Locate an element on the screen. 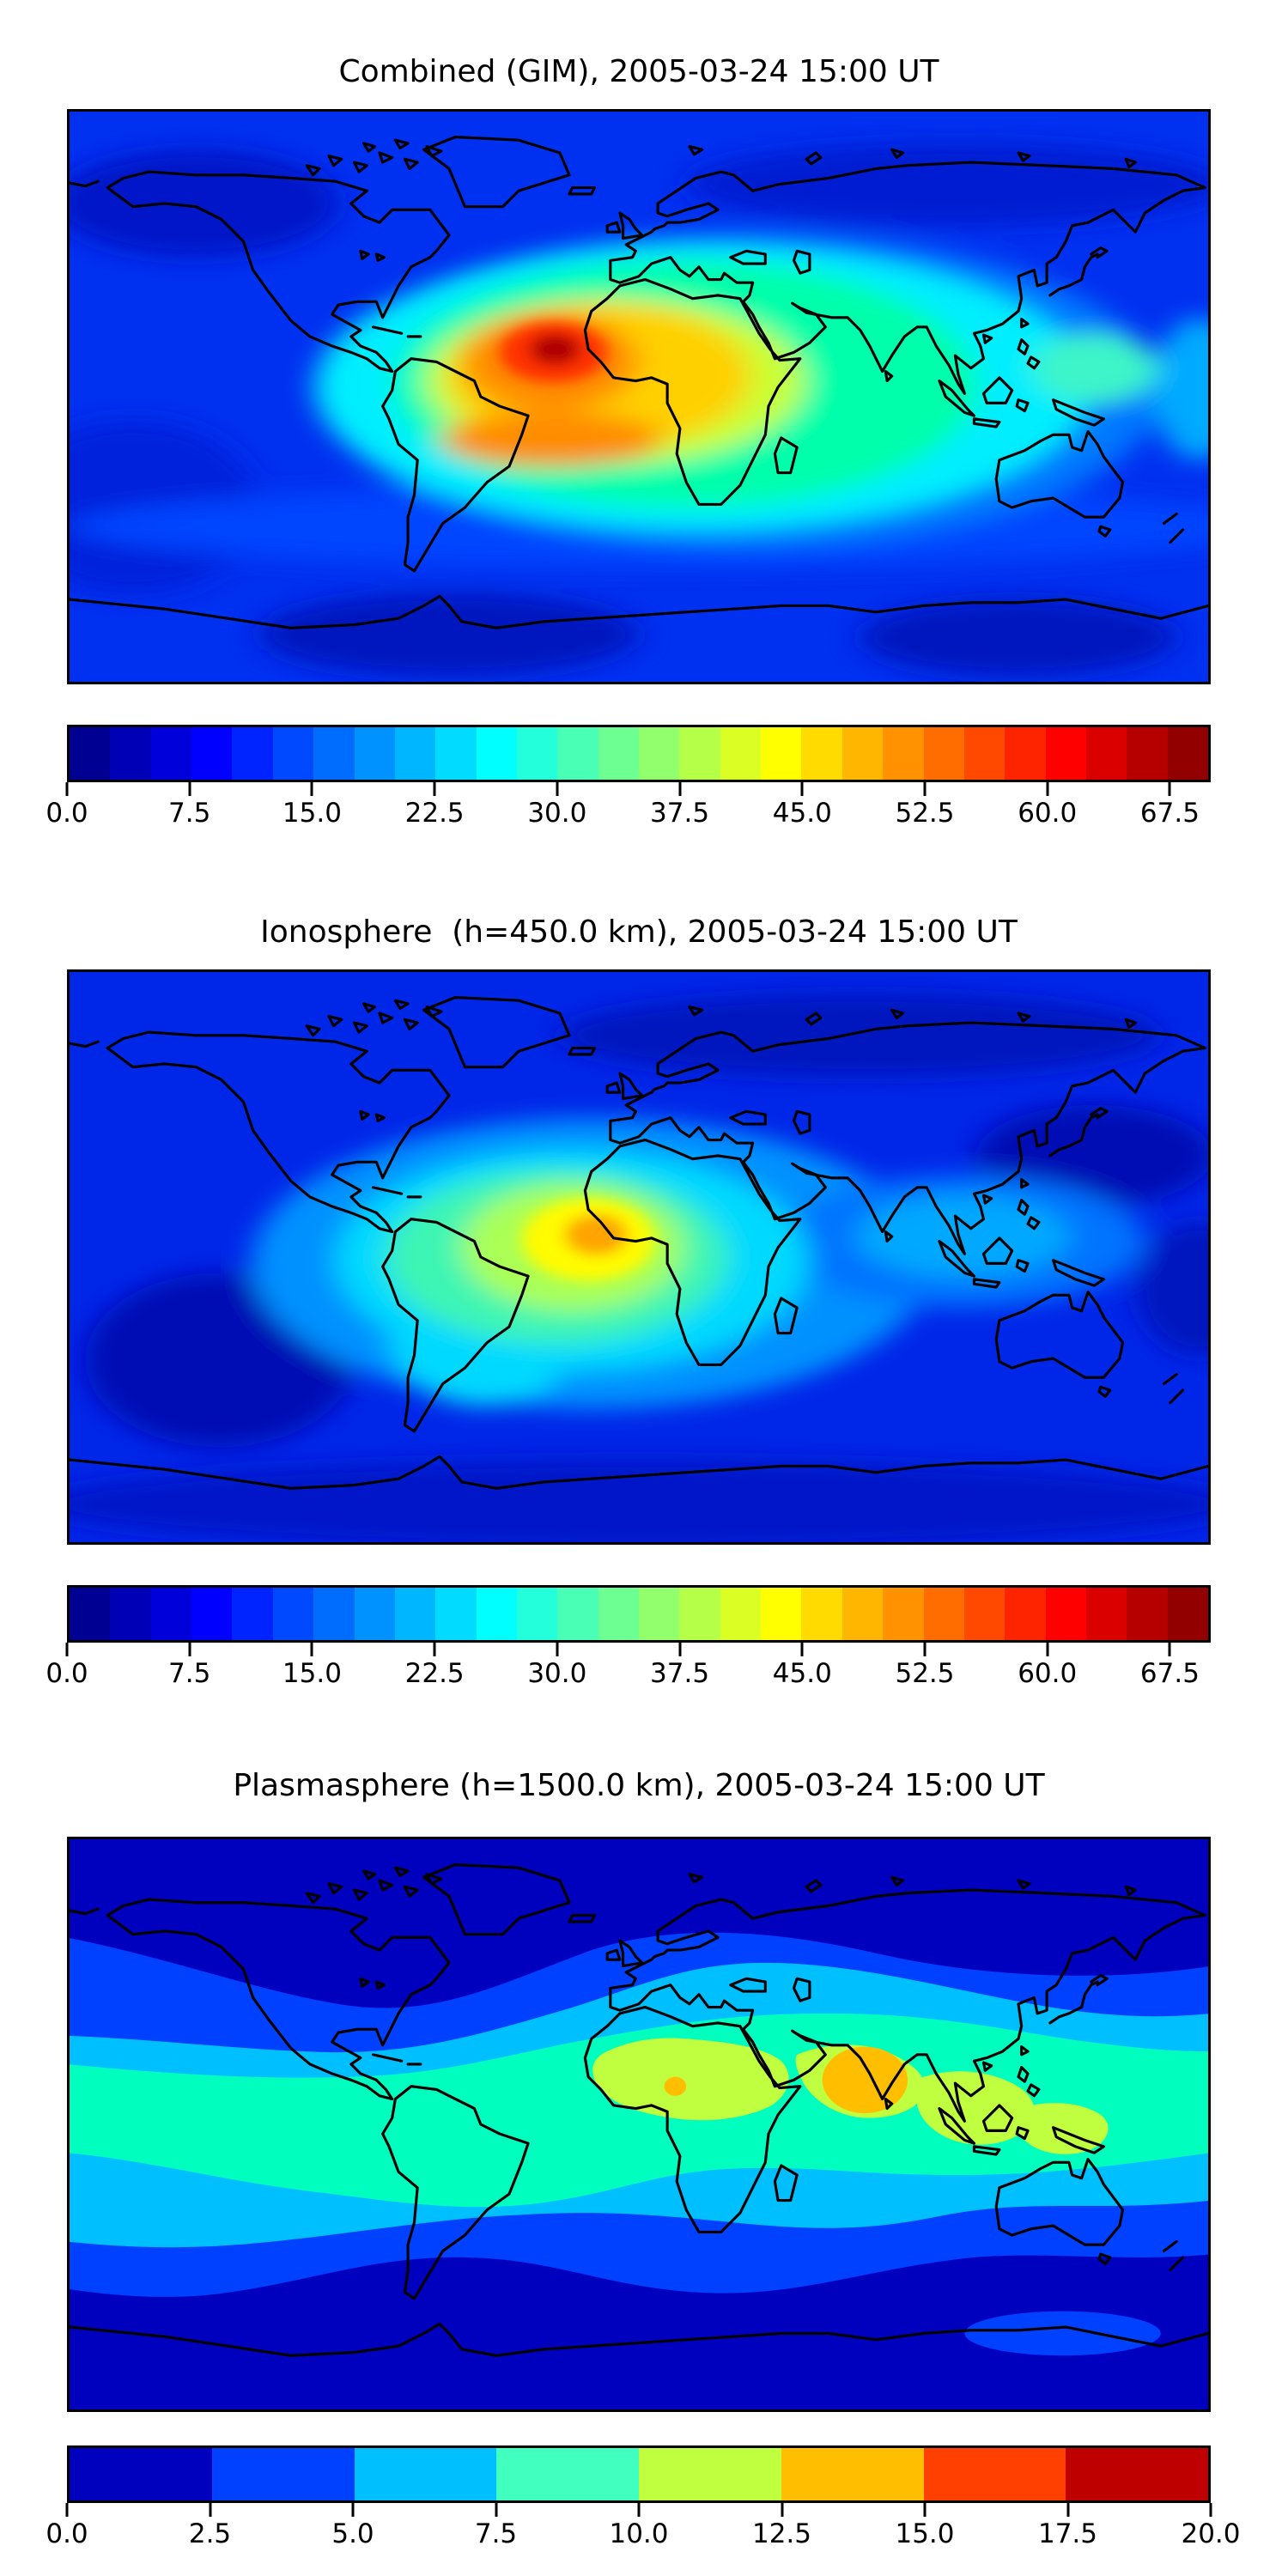 The height and width of the screenshot is (2576, 1288). colorbar-tick-label: 37.5 is located at coordinates (680, 813).